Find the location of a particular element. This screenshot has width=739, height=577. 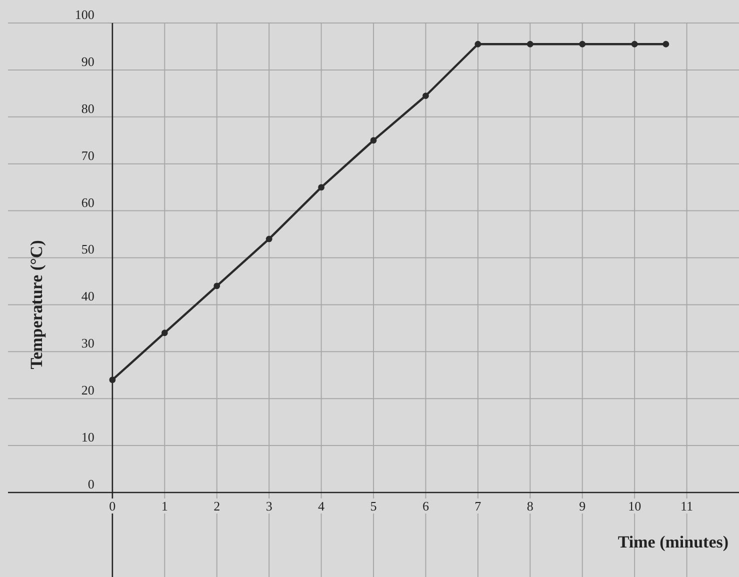

x-tick-label: 7 is located at coordinates (478, 506).